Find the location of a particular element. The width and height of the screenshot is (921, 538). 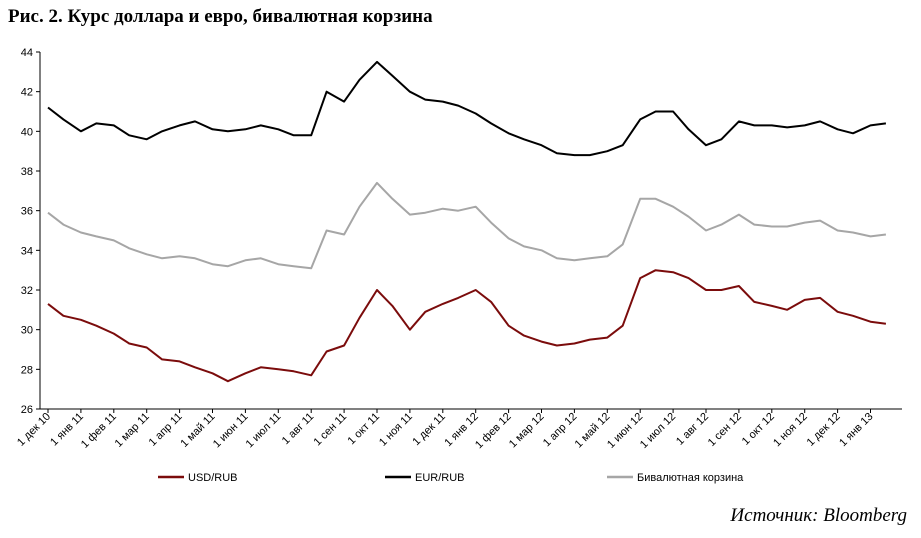

x-tick-label: 1 июн 11 is located at coordinates (231, 431).